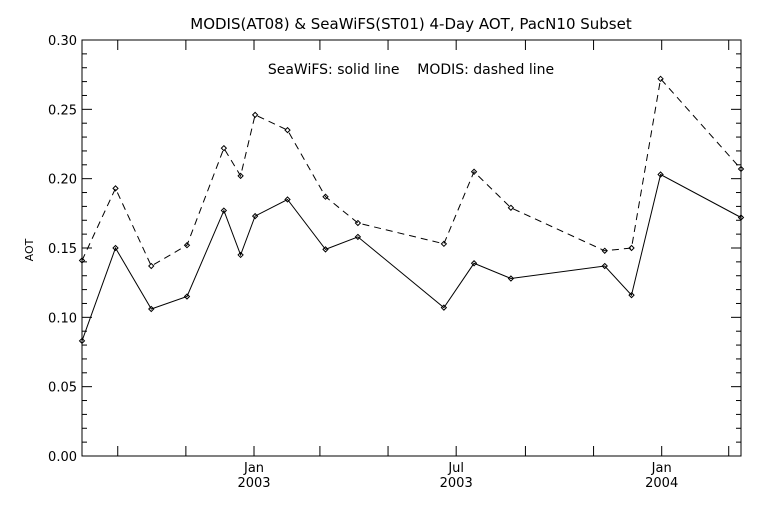 The height and width of the screenshot is (516, 768). I want to click on y-tick-label: 0.00, so click(62, 457).